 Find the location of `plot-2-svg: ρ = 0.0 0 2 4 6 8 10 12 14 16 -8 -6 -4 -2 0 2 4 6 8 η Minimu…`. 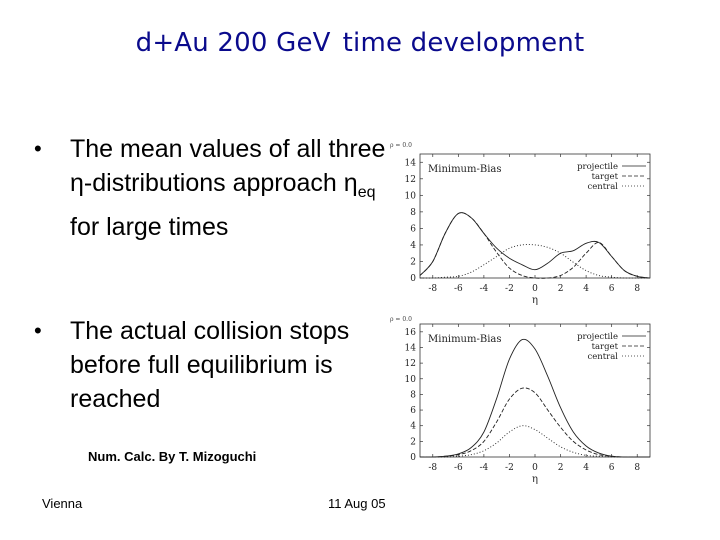

plot-2-svg: ρ = 0.0 0 2 4 6 8 10 12 14 16 -8 -6 -4 -2 0 2 4 6 8 η Minimu… is located at coordinates (520, 400).